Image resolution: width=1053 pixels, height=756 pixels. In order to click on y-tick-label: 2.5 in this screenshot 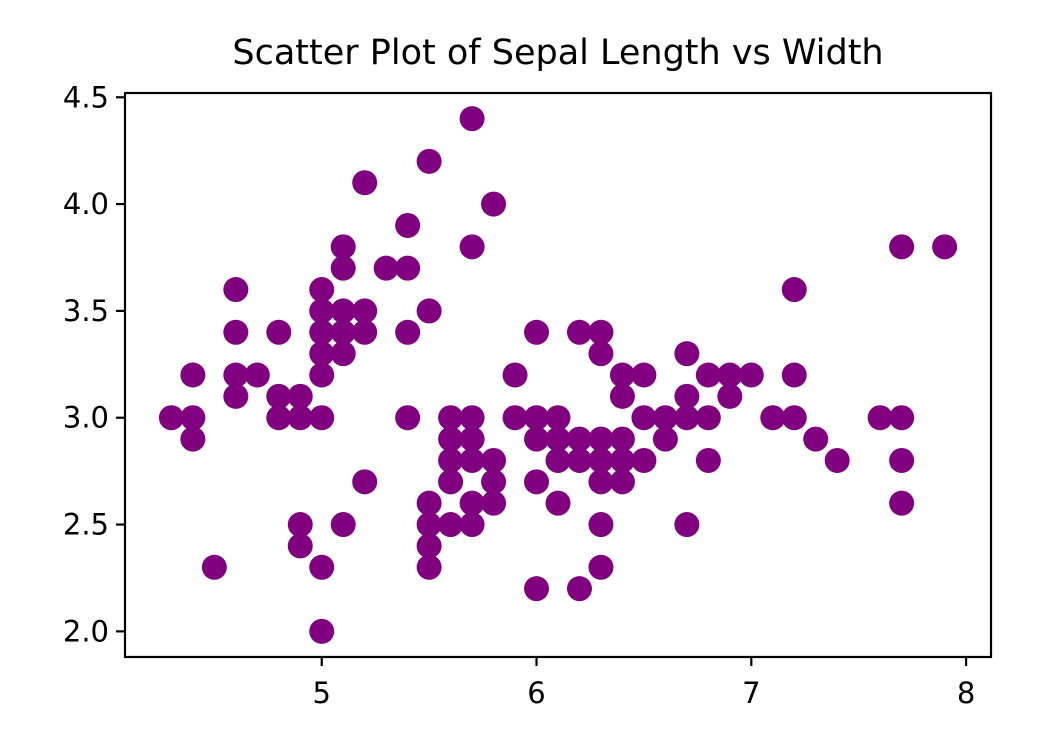, I will do `click(86, 525)`.